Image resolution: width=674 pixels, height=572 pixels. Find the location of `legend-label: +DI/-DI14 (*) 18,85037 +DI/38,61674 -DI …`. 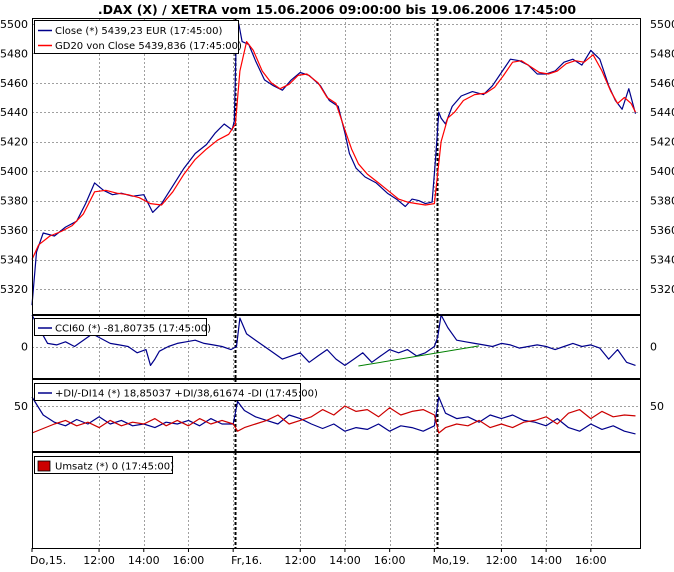

legend-label: +DI/-DI14 (*) 18,85037 +DI/38,61674 -DI … is located at coordinates (186, 394).